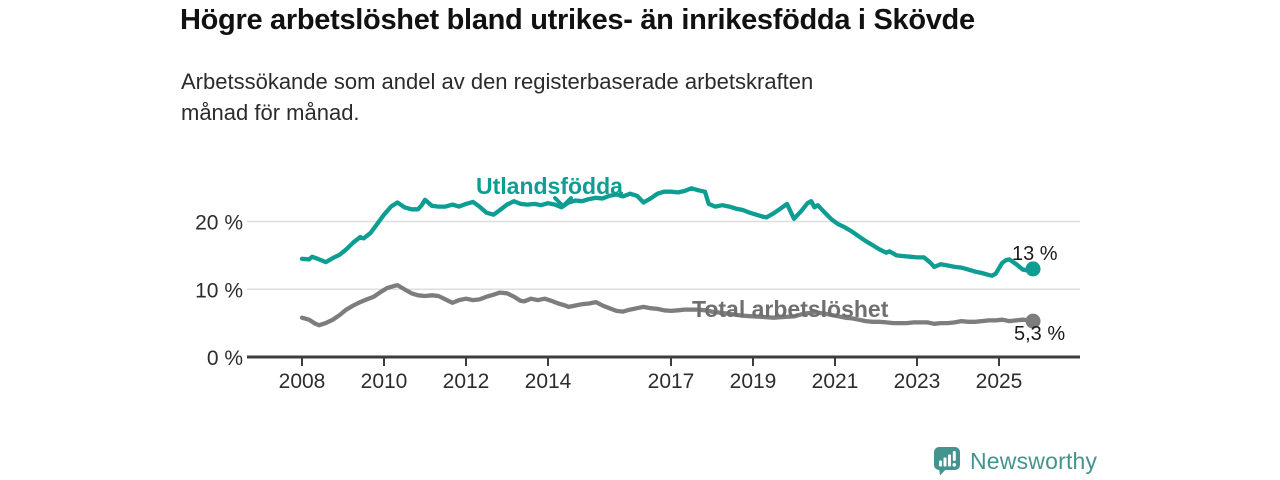 The width and height of the screenshot is (1280, 480). I want to click on x-tick-label: 2019, so click(753, 381).